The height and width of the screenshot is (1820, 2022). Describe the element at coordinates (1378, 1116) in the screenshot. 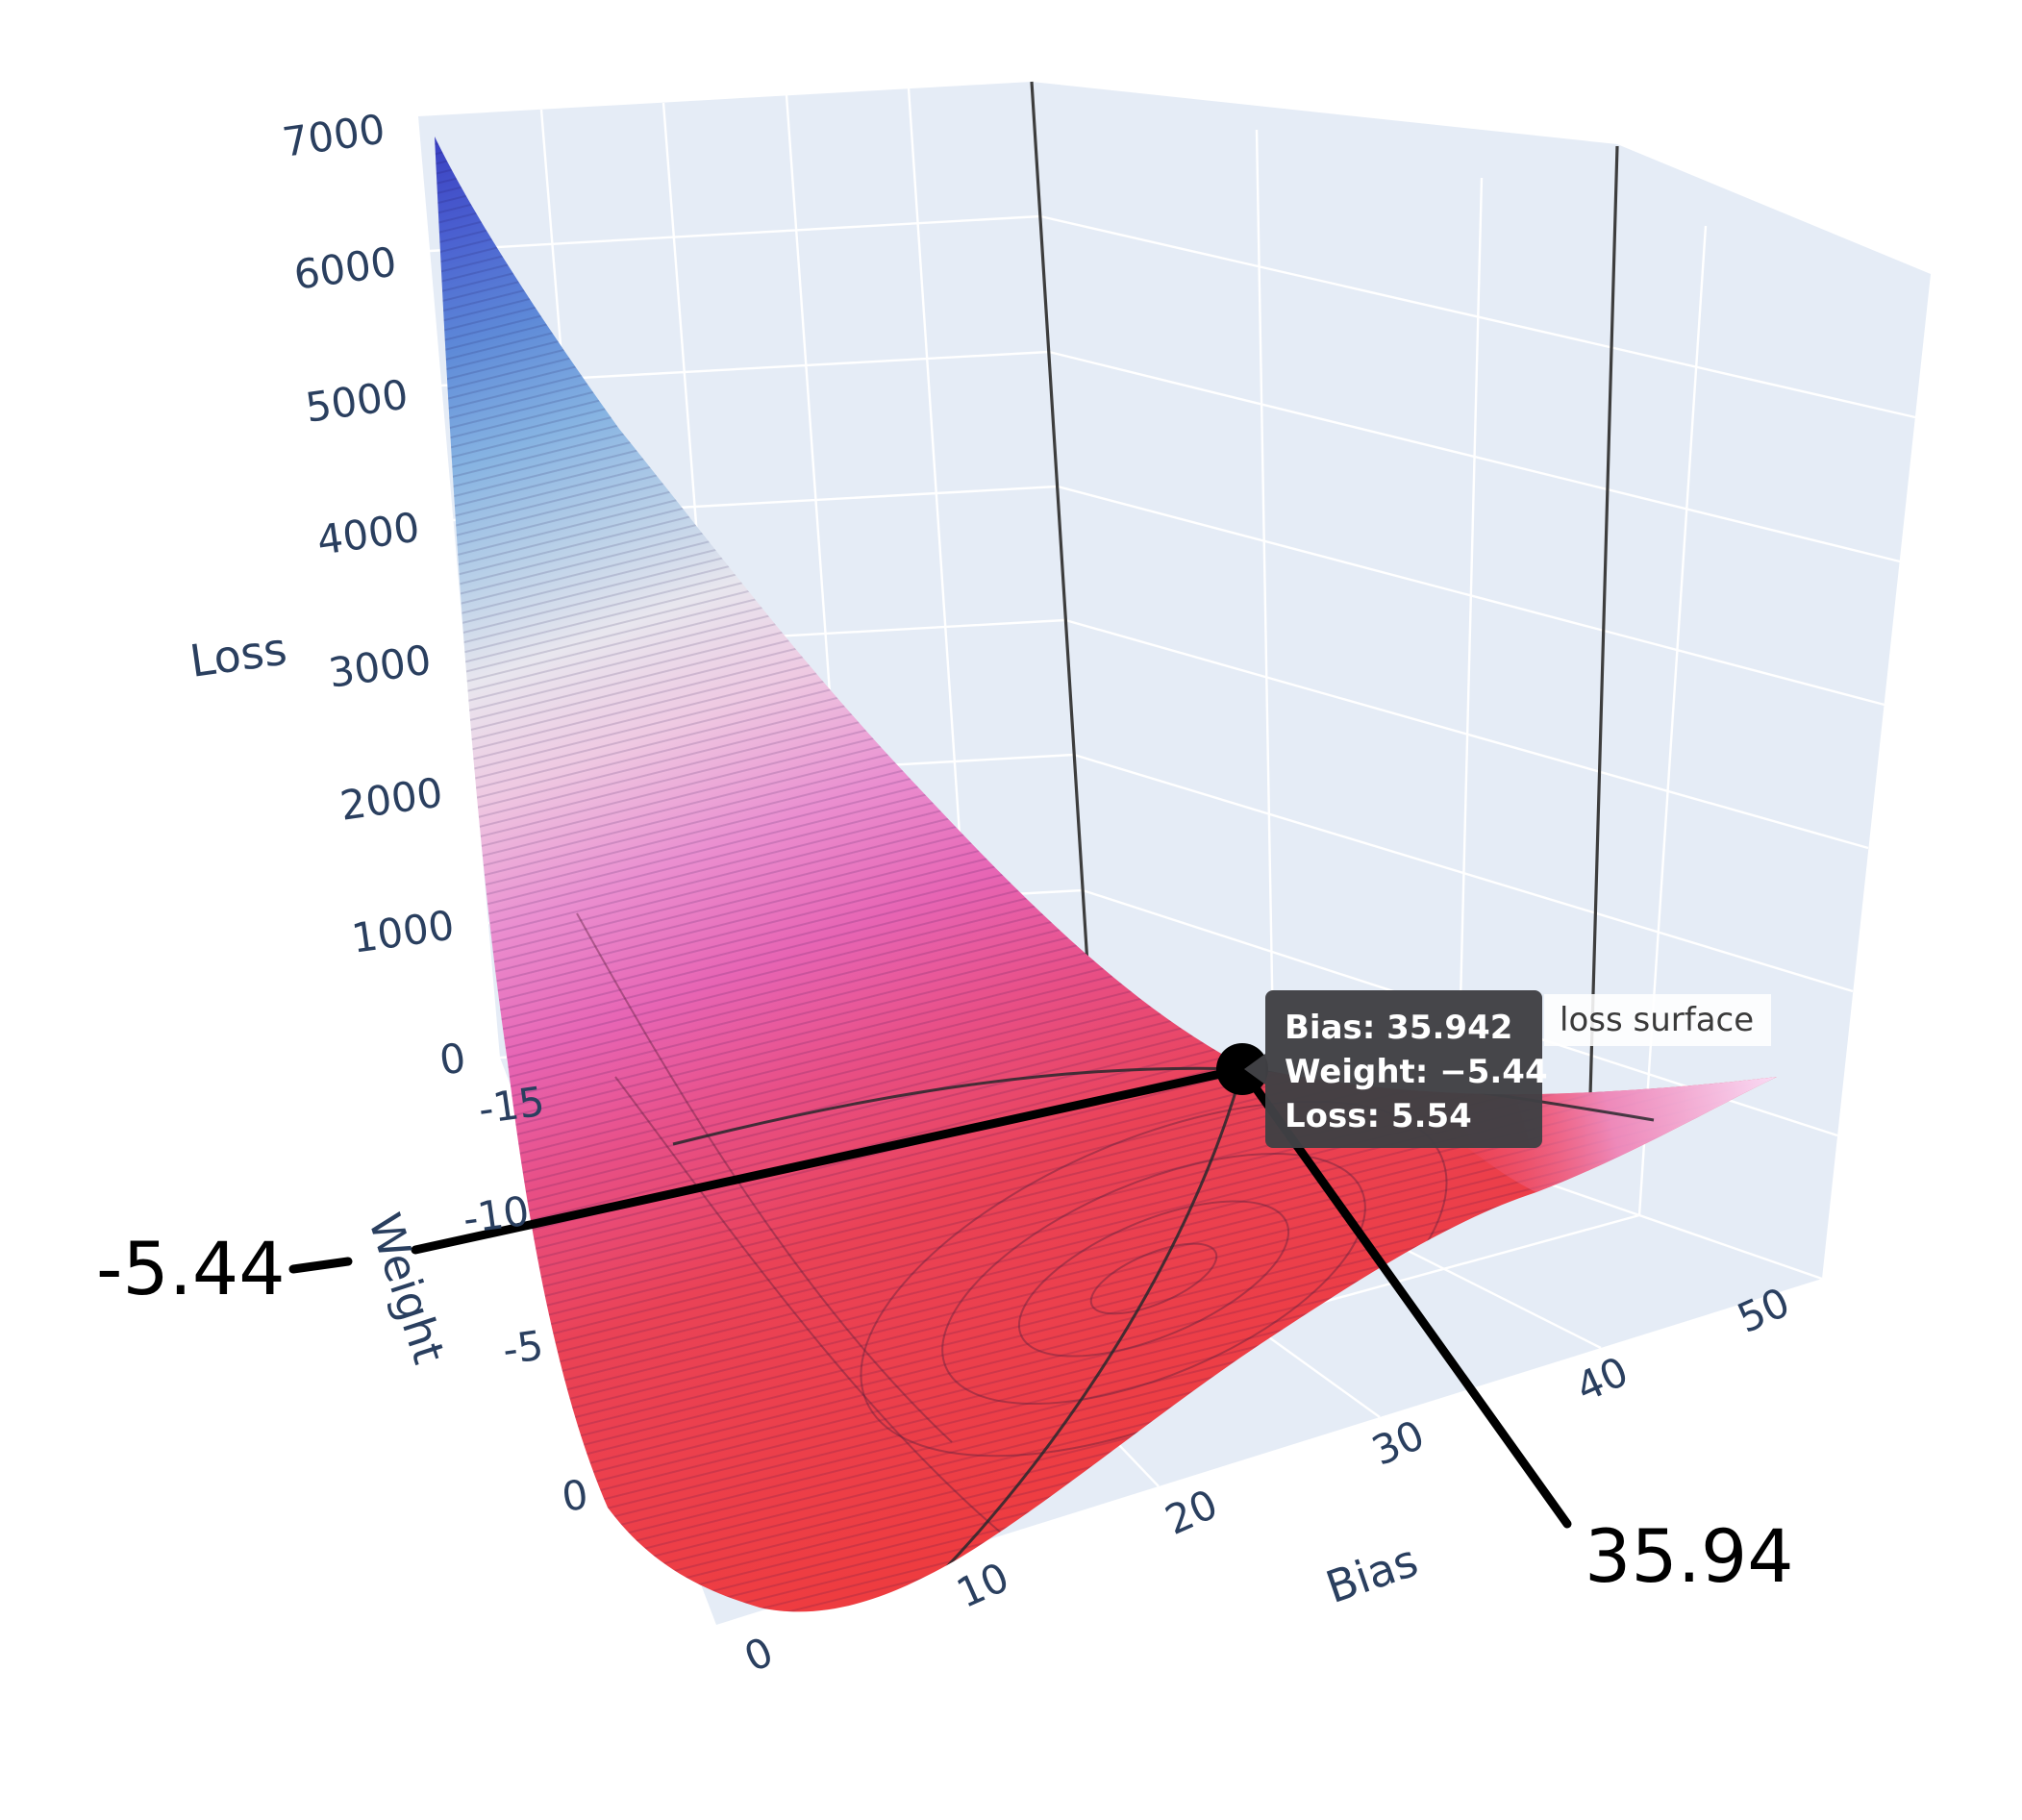

I see `tooltip-loss-line: Loss: 5.54` at that location.